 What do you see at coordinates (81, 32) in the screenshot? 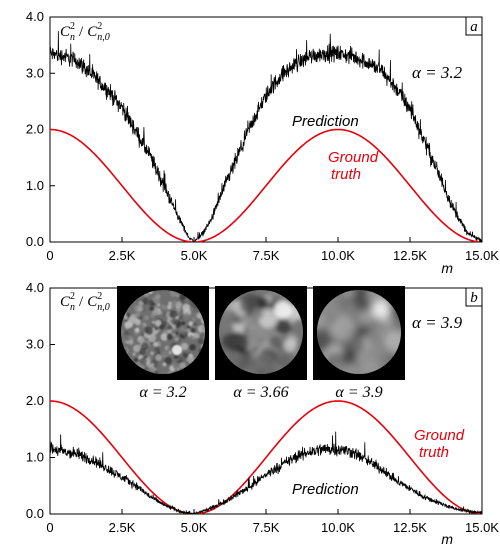
I see `ylabel-slash: /` at bounding box center [81, 32].